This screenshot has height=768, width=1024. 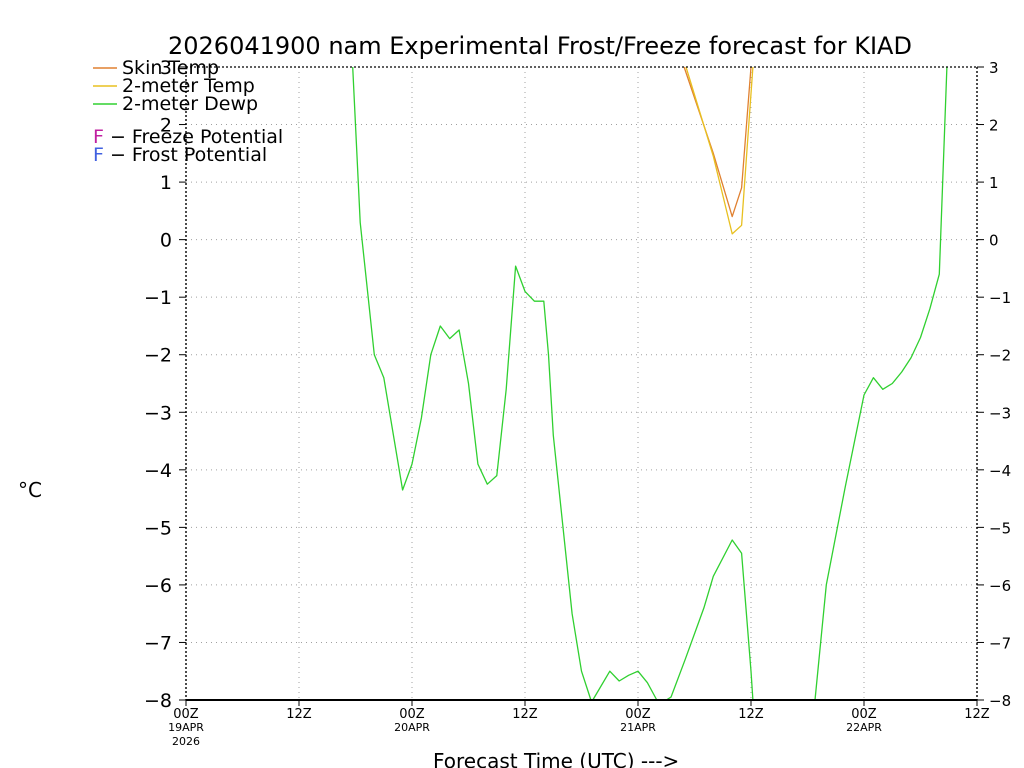 I want to click on x-tick-date: 22APR, so click(x=864, y=727).